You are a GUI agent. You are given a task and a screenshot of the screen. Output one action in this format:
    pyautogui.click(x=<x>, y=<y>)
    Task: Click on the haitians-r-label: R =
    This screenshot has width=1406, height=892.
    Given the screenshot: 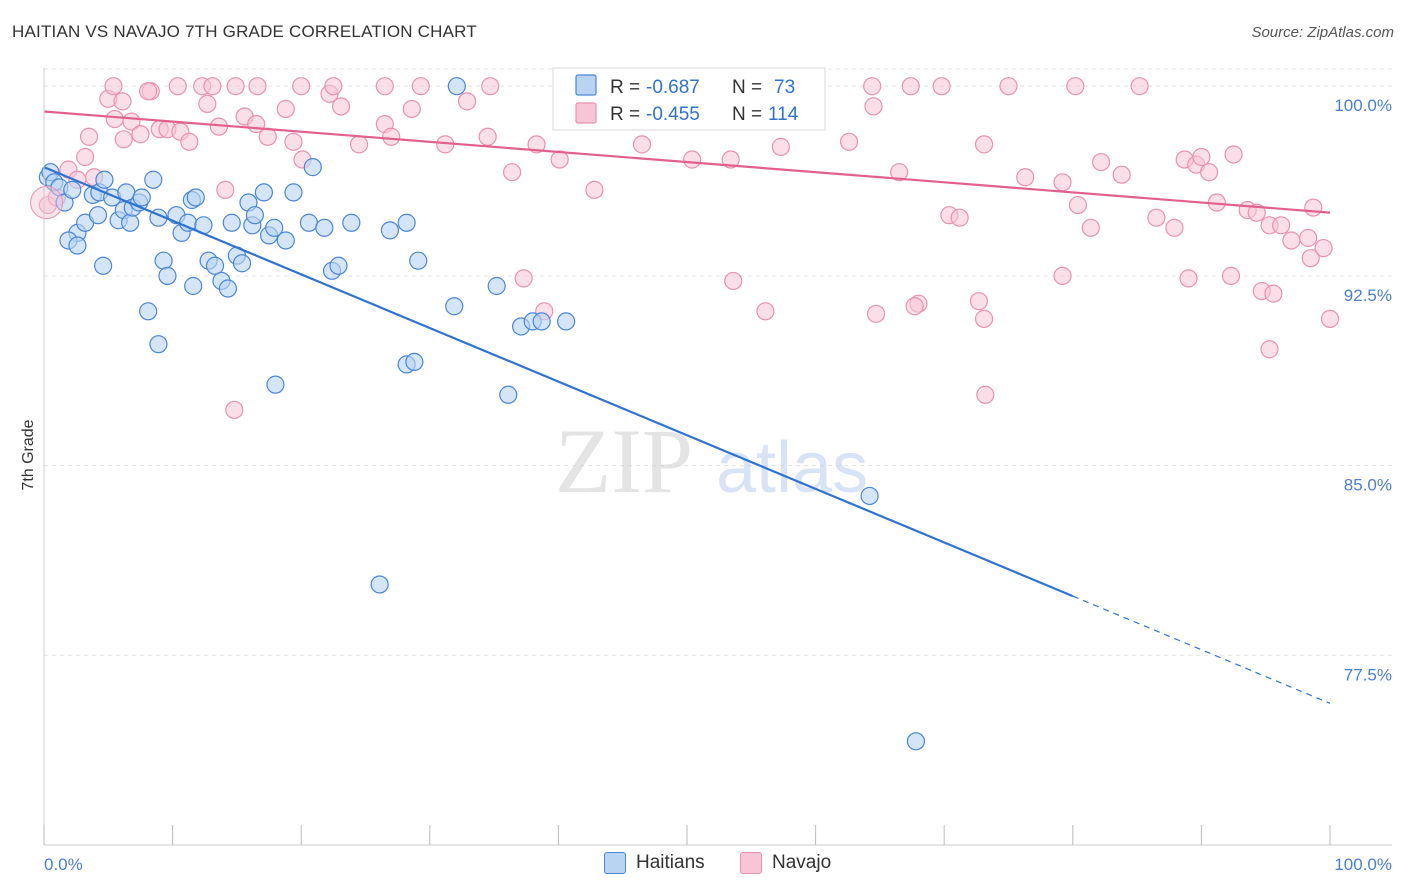 What is the action you would take?
    pyautogui.click(x=625, y=87)
    